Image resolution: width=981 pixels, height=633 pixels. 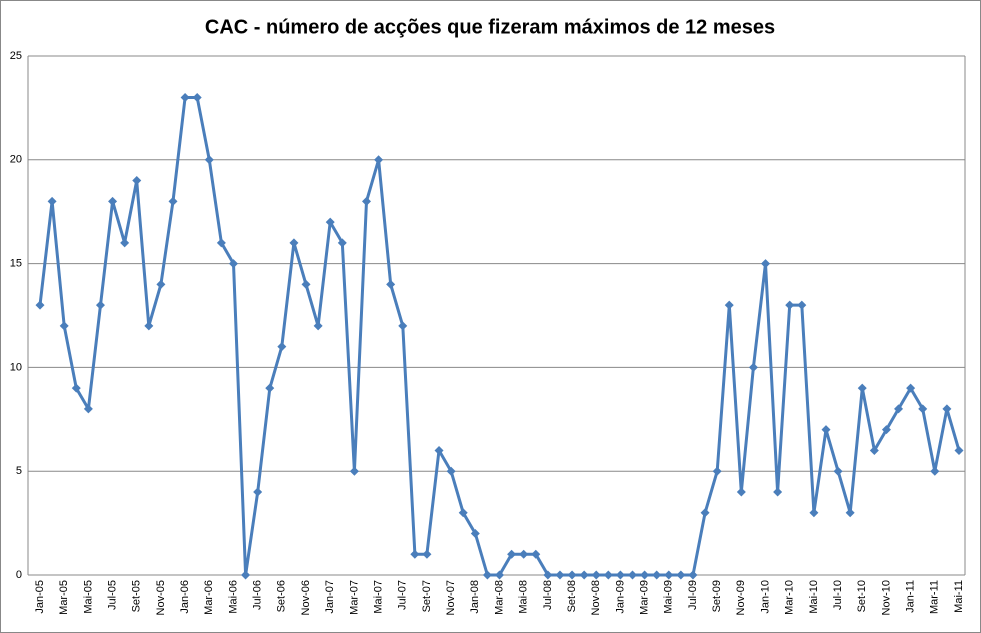 What do you see at coordinates (88, 597) in the screenshot?
I see `x-tick-label: Mai-05` at bounding box center [88, 597].